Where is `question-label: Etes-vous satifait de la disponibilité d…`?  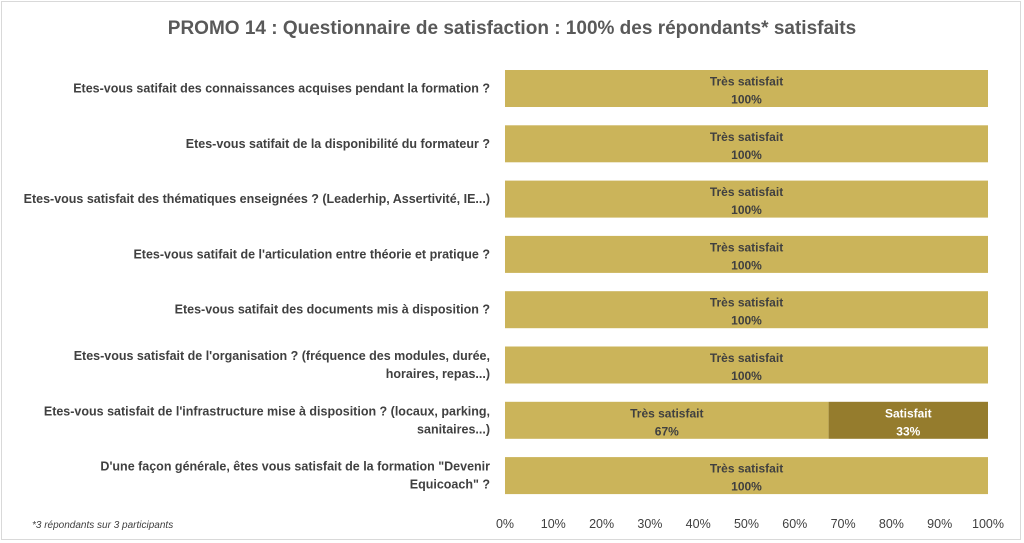
question-label: Etes-vous satifait de la disponibilité d… is located at coordinates (338, 144).